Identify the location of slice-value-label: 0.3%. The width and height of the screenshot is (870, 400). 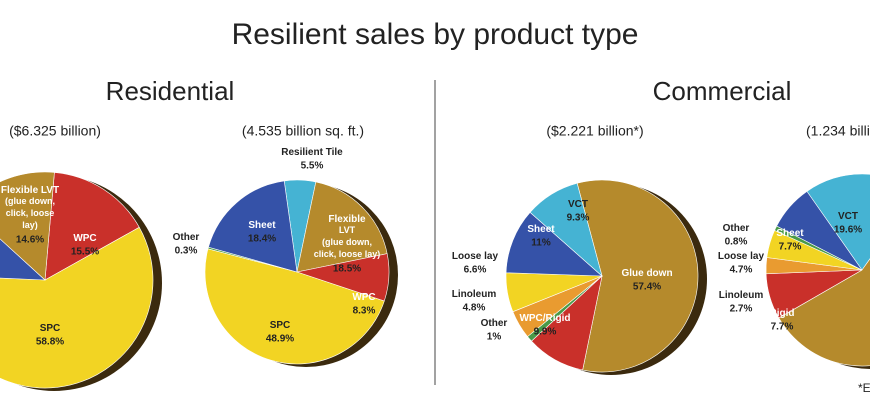
(186, 251).